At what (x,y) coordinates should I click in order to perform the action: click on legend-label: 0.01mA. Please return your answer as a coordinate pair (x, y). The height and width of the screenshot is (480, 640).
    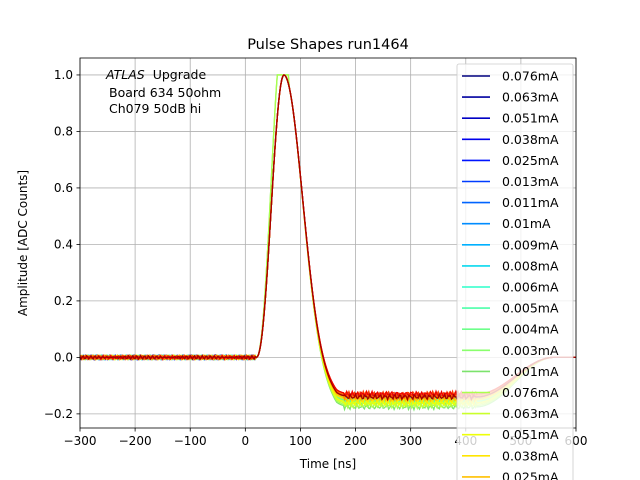
    Looking at the image, I should click on (526, 223).